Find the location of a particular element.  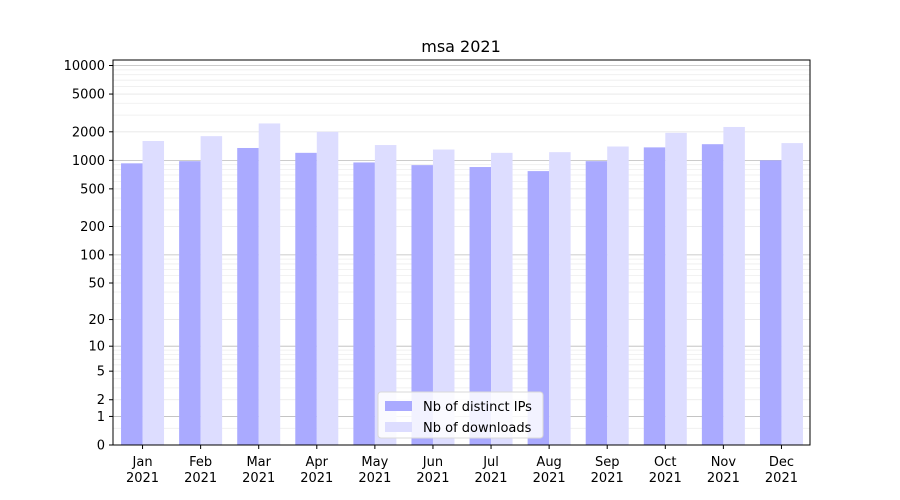

x-tick-label: Jun 2021 is located at coordinates (432, 470).